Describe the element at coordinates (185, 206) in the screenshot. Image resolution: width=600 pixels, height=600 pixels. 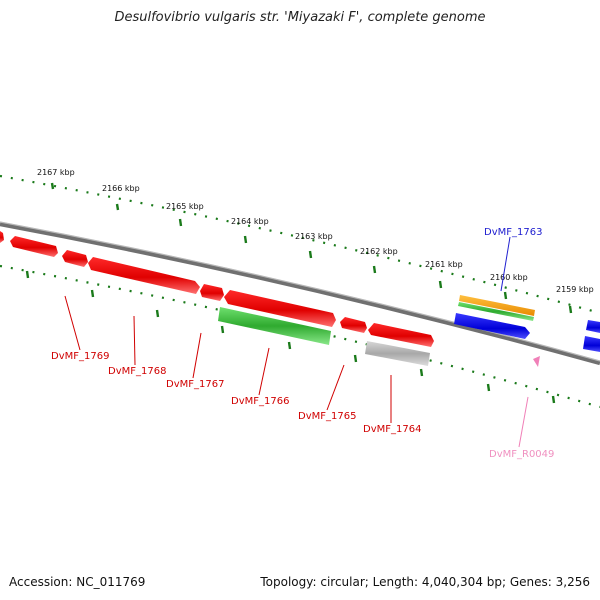
I see `tick-label: 2165 kbp` at that location.